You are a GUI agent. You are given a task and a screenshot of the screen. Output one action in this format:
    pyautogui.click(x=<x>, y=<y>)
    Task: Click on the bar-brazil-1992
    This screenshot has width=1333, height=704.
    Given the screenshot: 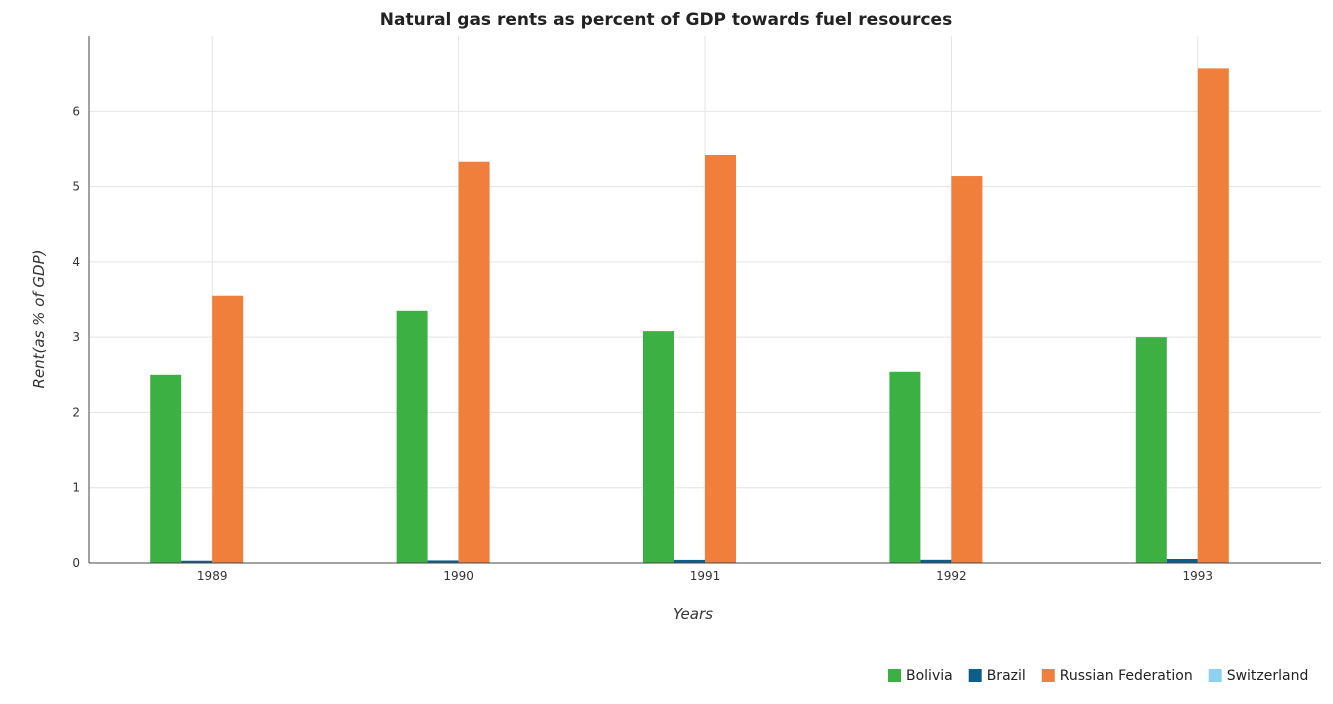 What is the action you would take?
    pyautogui.click(x=936, y=561)
    